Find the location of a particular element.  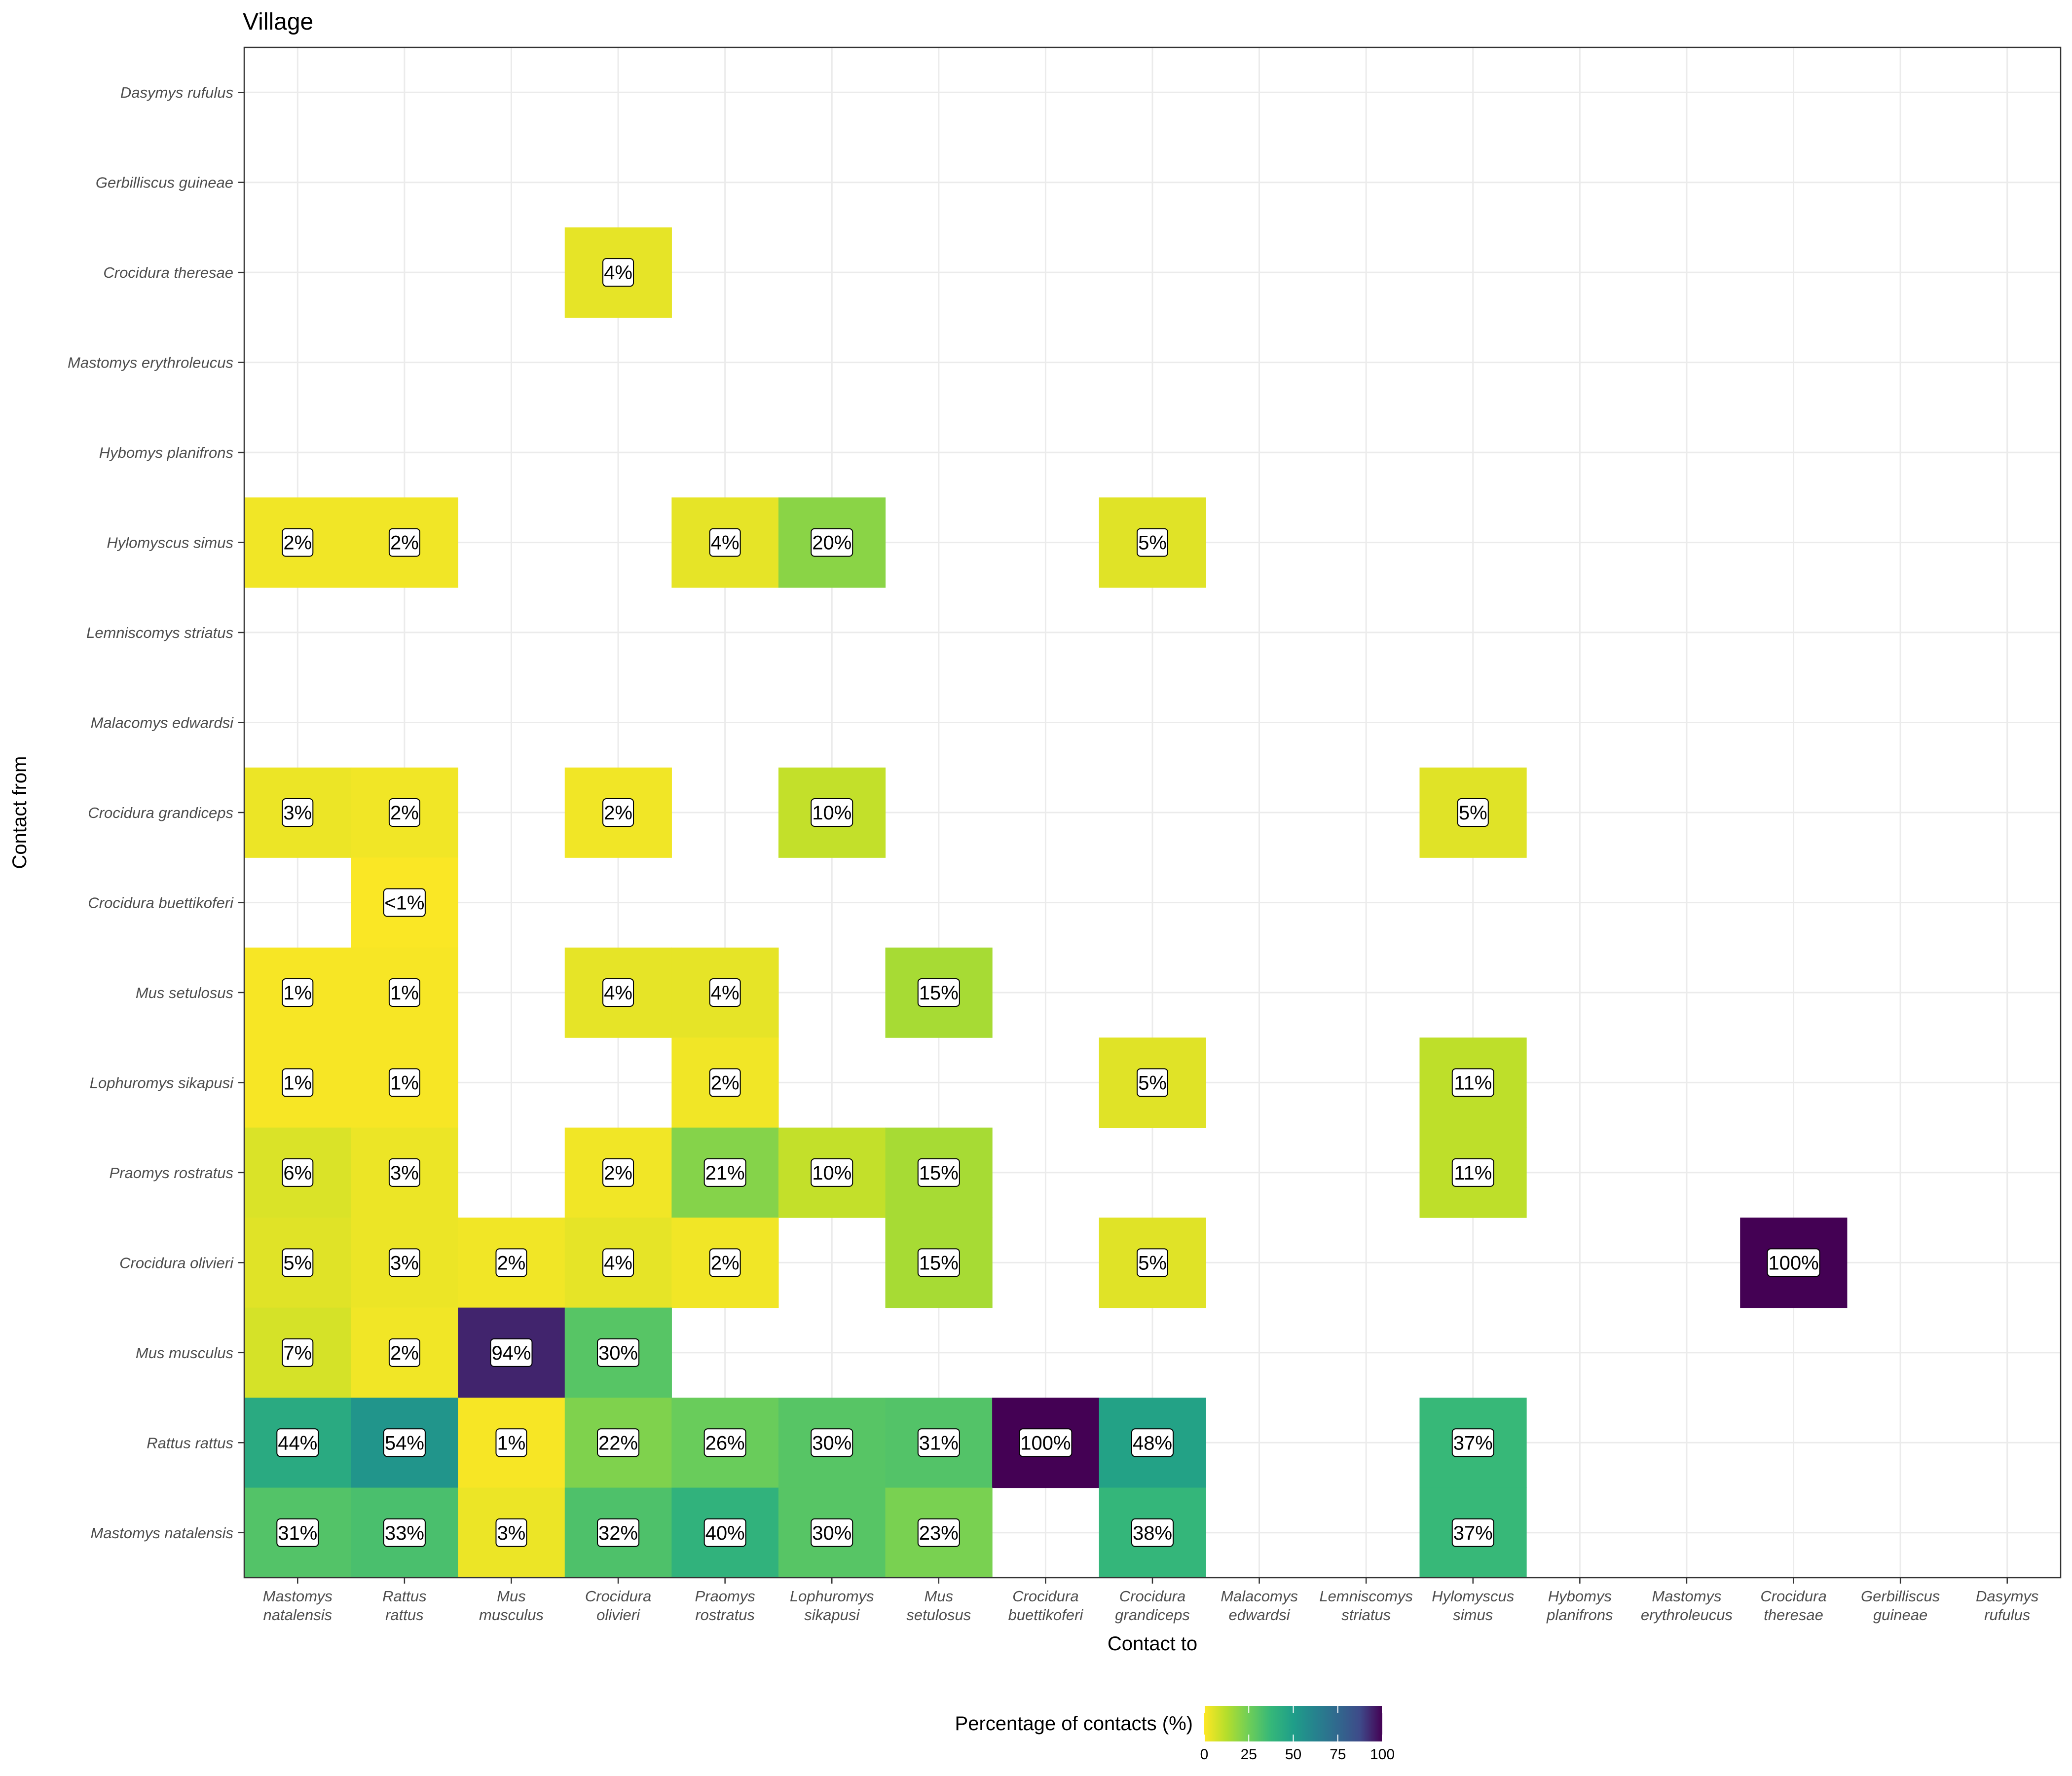

legend-tick-label: 0 is located at coordinates (1204, 1755).